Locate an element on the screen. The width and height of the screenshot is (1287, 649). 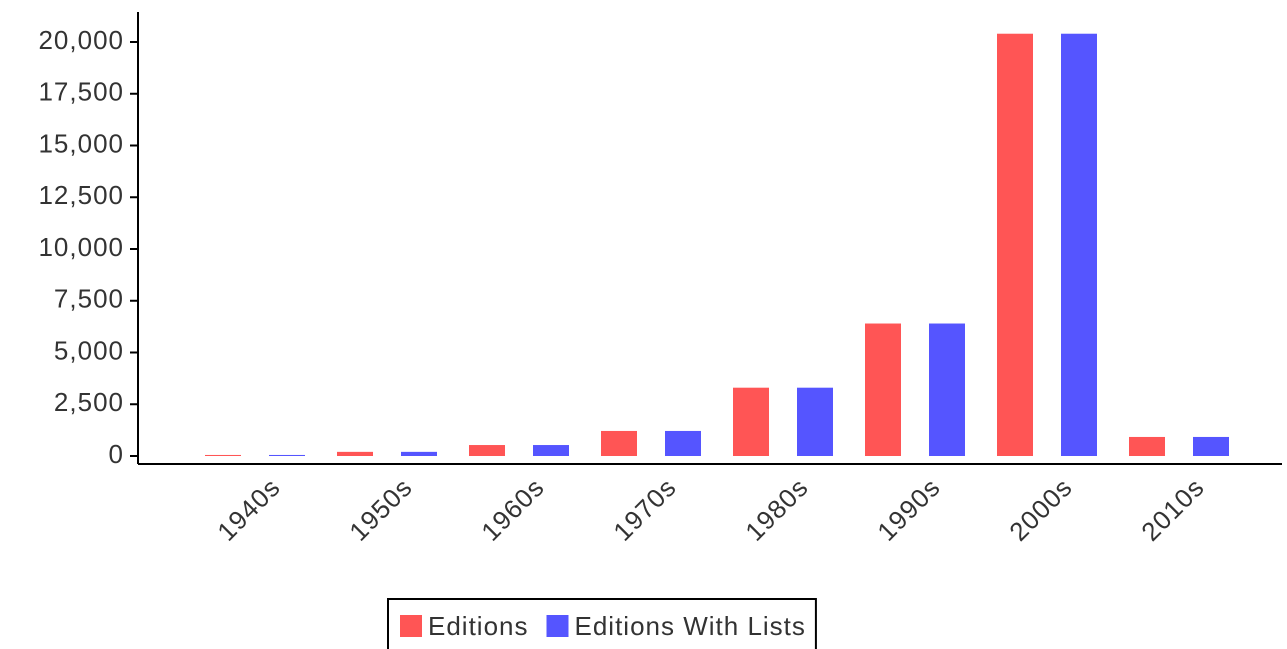
x-tick-label: 1940s is located at coordinates (248, 509).